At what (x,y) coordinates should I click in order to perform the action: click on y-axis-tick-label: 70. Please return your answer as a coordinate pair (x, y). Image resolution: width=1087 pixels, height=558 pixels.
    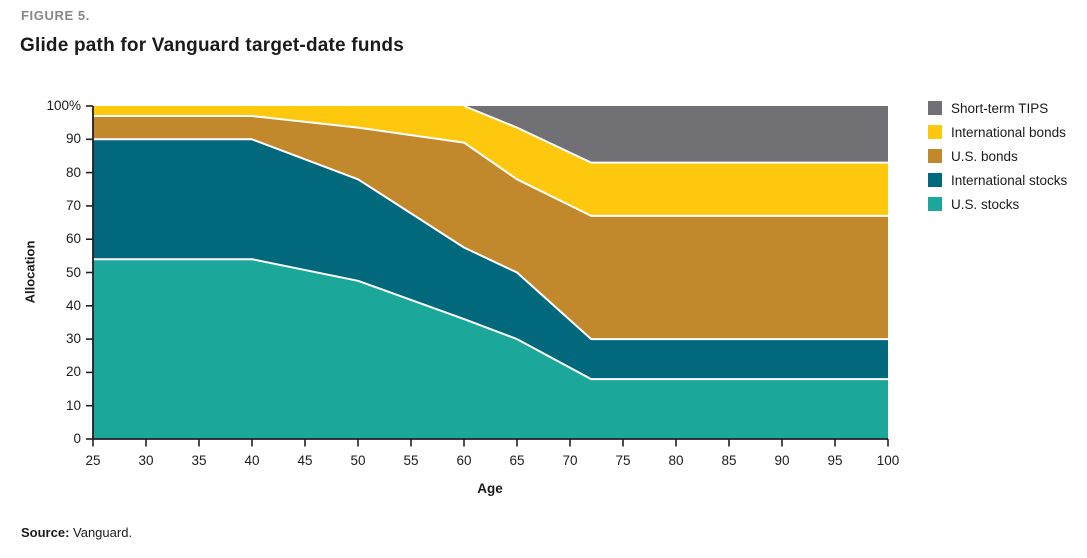
    Looking at the image, I should click on (73, 205).